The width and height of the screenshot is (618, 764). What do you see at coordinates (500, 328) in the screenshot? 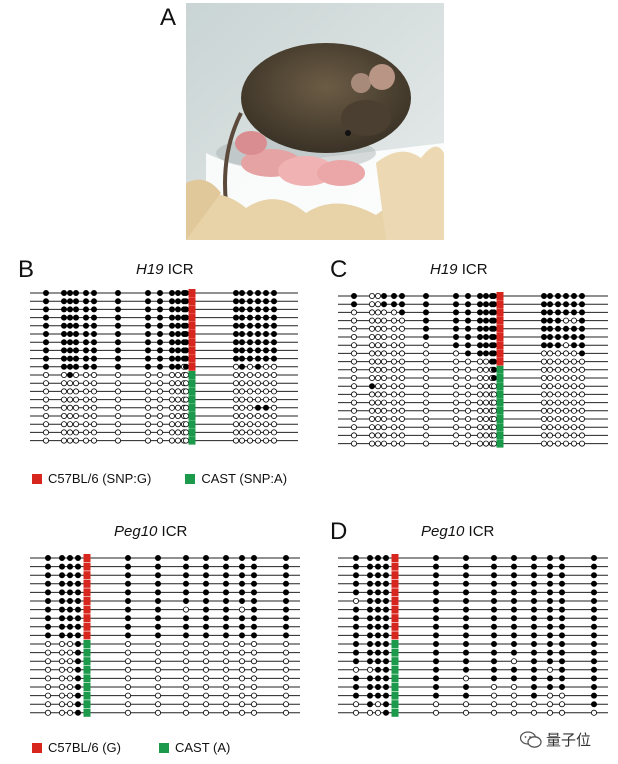
I see `panel-c-snp-c57` at bounding box center [500, 328].